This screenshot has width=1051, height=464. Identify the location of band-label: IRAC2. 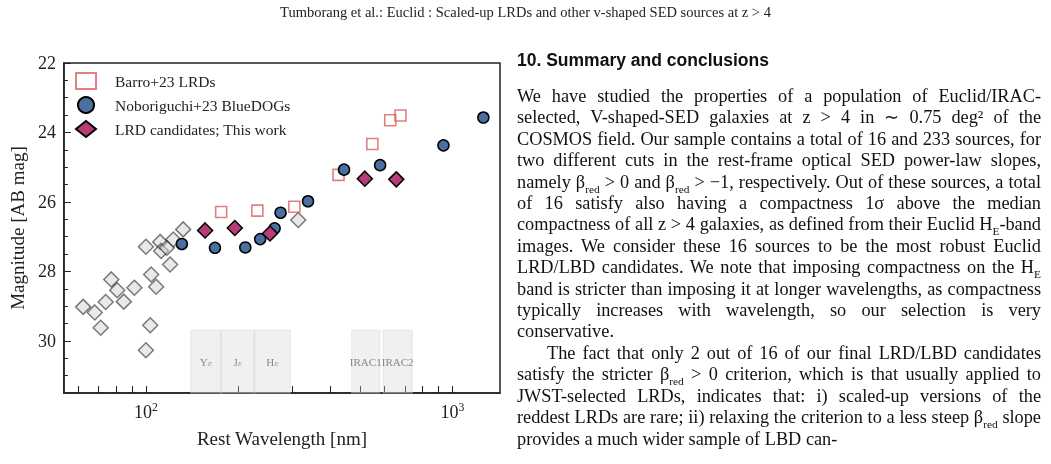
(397, 361).